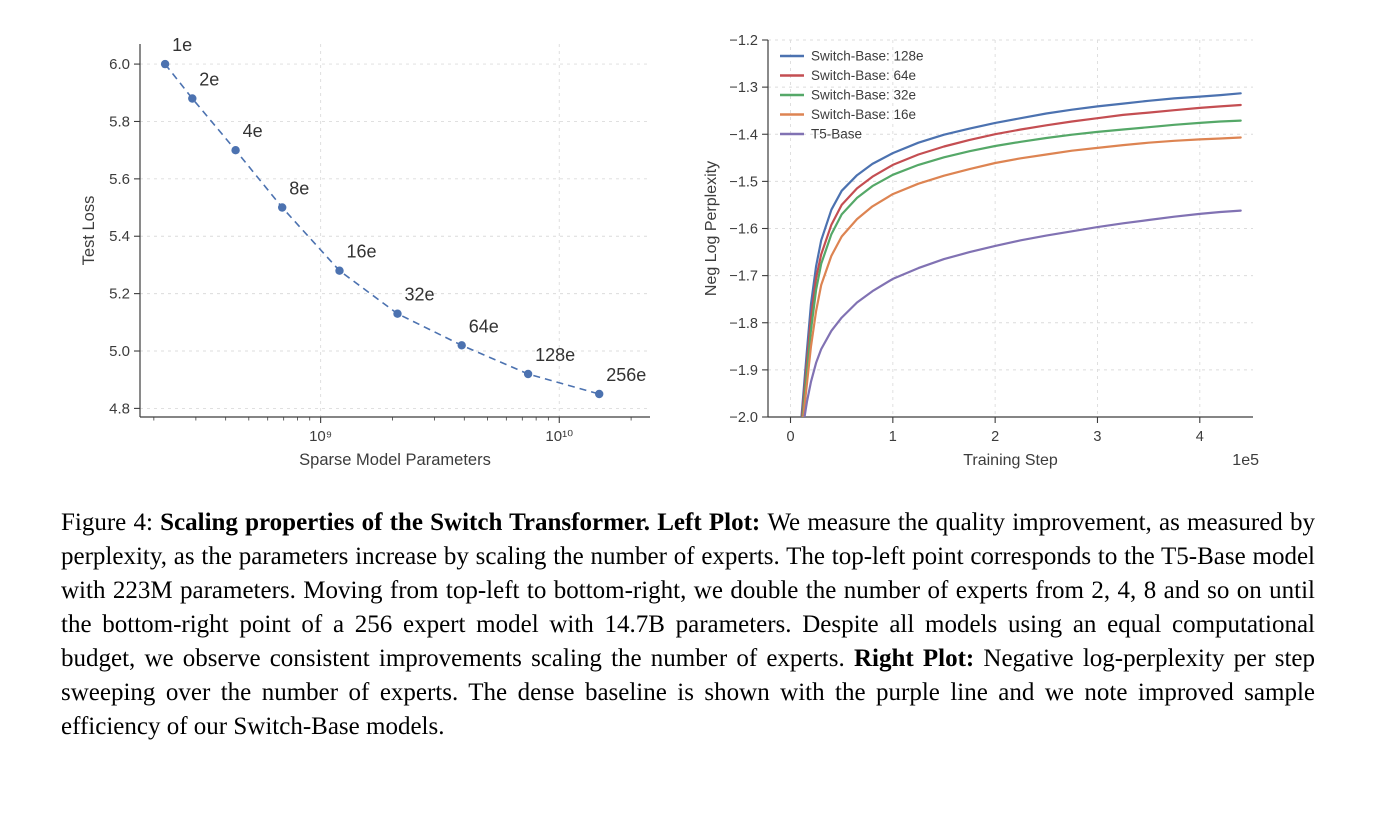 The image size is (1375, 819). Describe the element at coordinates (192, 98) in the screenshot. I see `data-point-2e` at that location.